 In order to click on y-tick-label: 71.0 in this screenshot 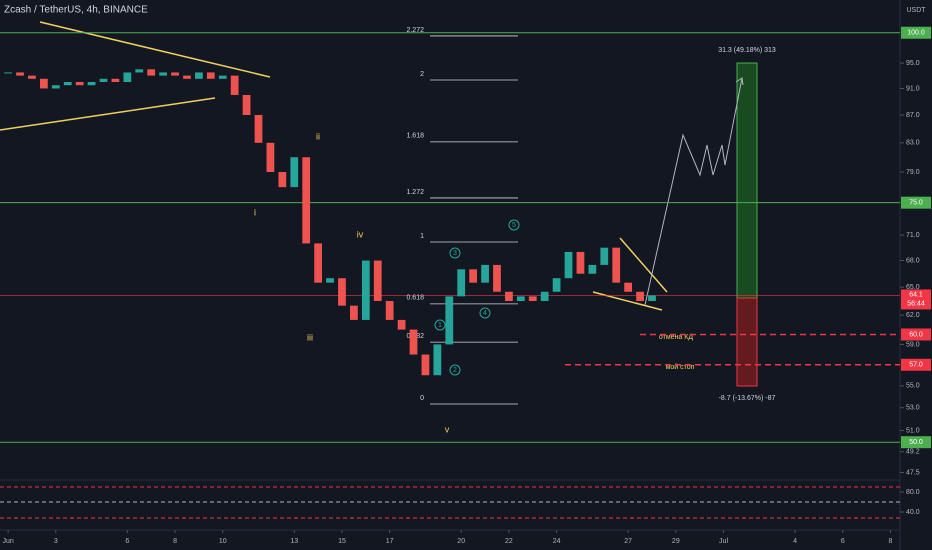, I will do `click(913, 235)`.